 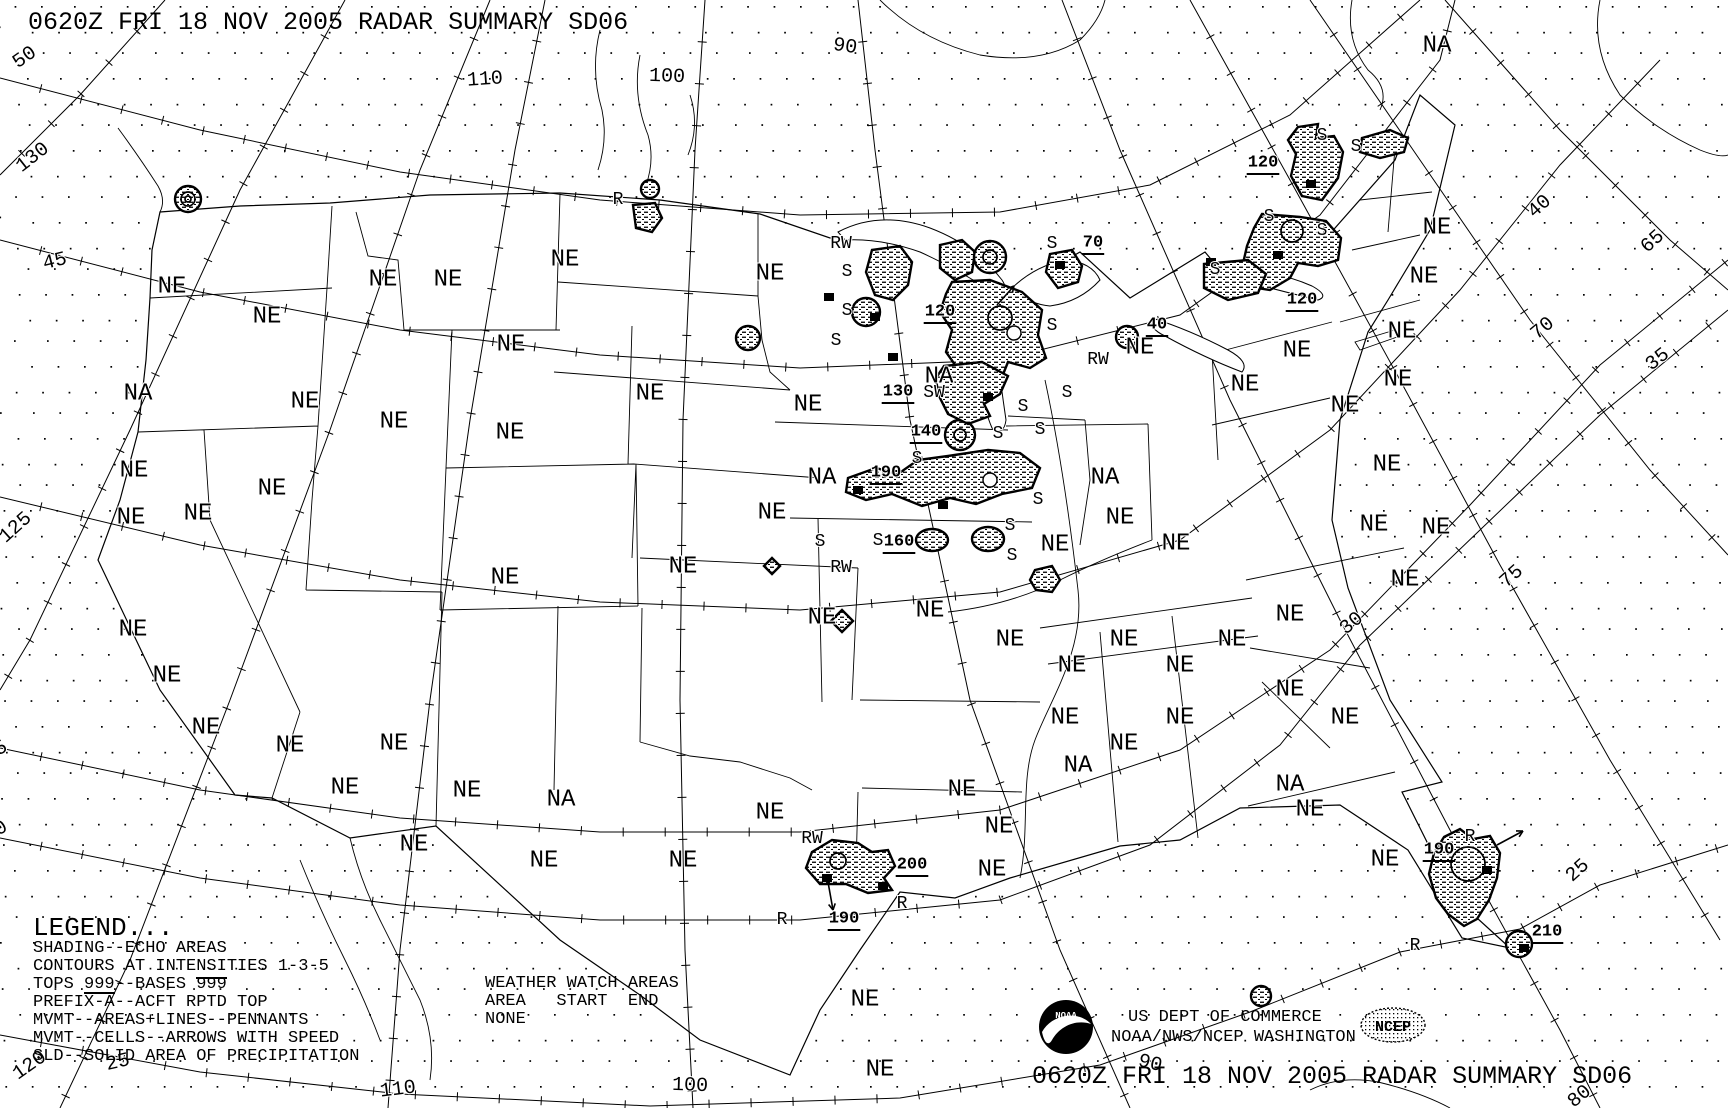 I want to click on legend-line-mvmt-areas: MVMT--AREAS+LINES--PENNANTS, so click(x=171, y=1020).